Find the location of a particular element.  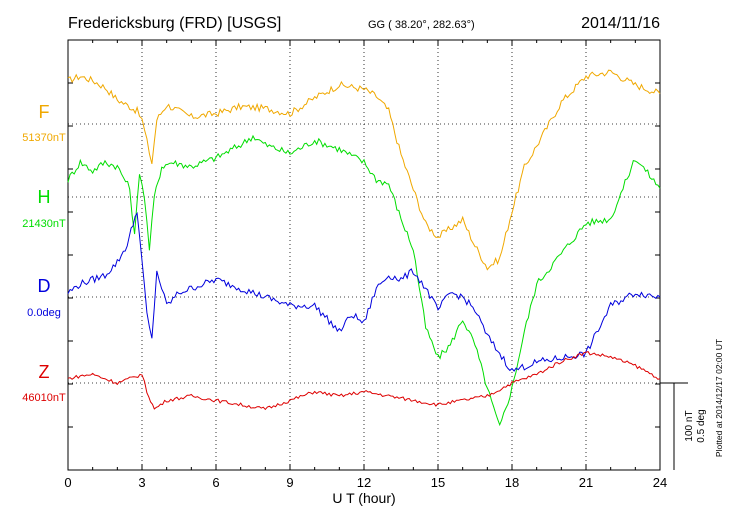

series-baseline-h: 21430nT is located at coordinates (44, 224).